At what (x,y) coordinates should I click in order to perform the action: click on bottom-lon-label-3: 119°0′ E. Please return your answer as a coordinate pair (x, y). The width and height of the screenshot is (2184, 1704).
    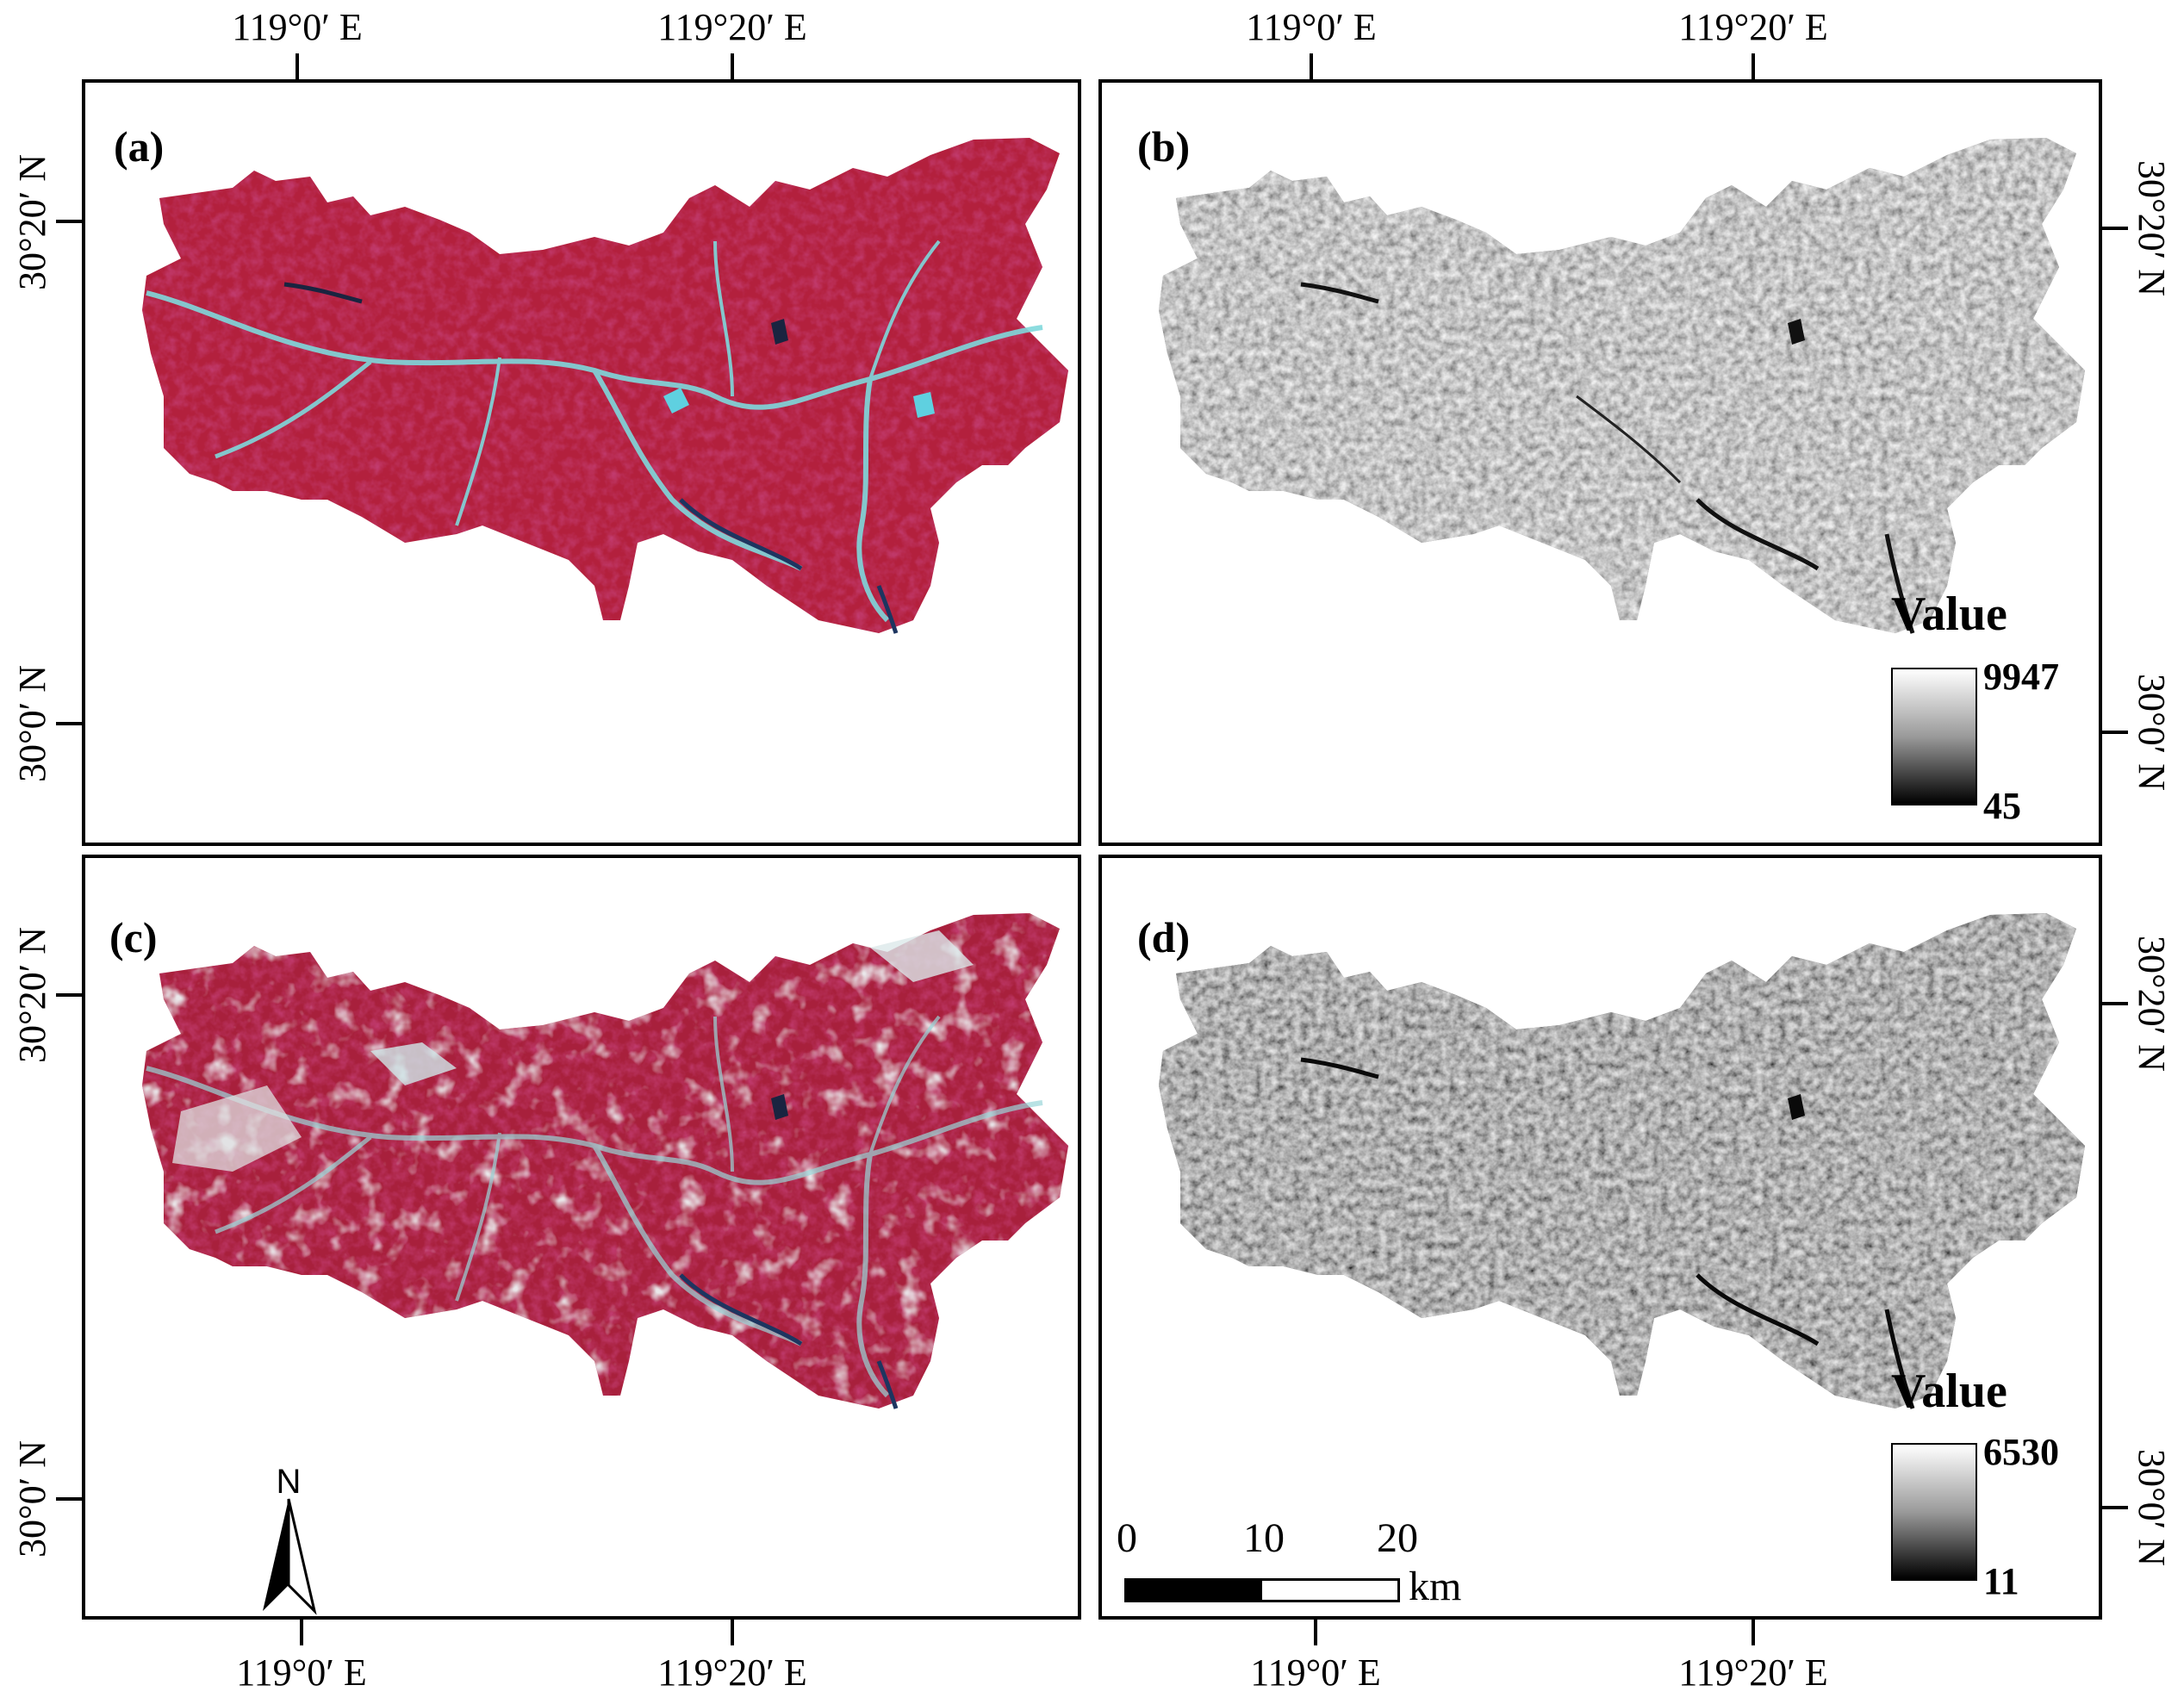
    Looking at the image, I should click on (1315, 1673).